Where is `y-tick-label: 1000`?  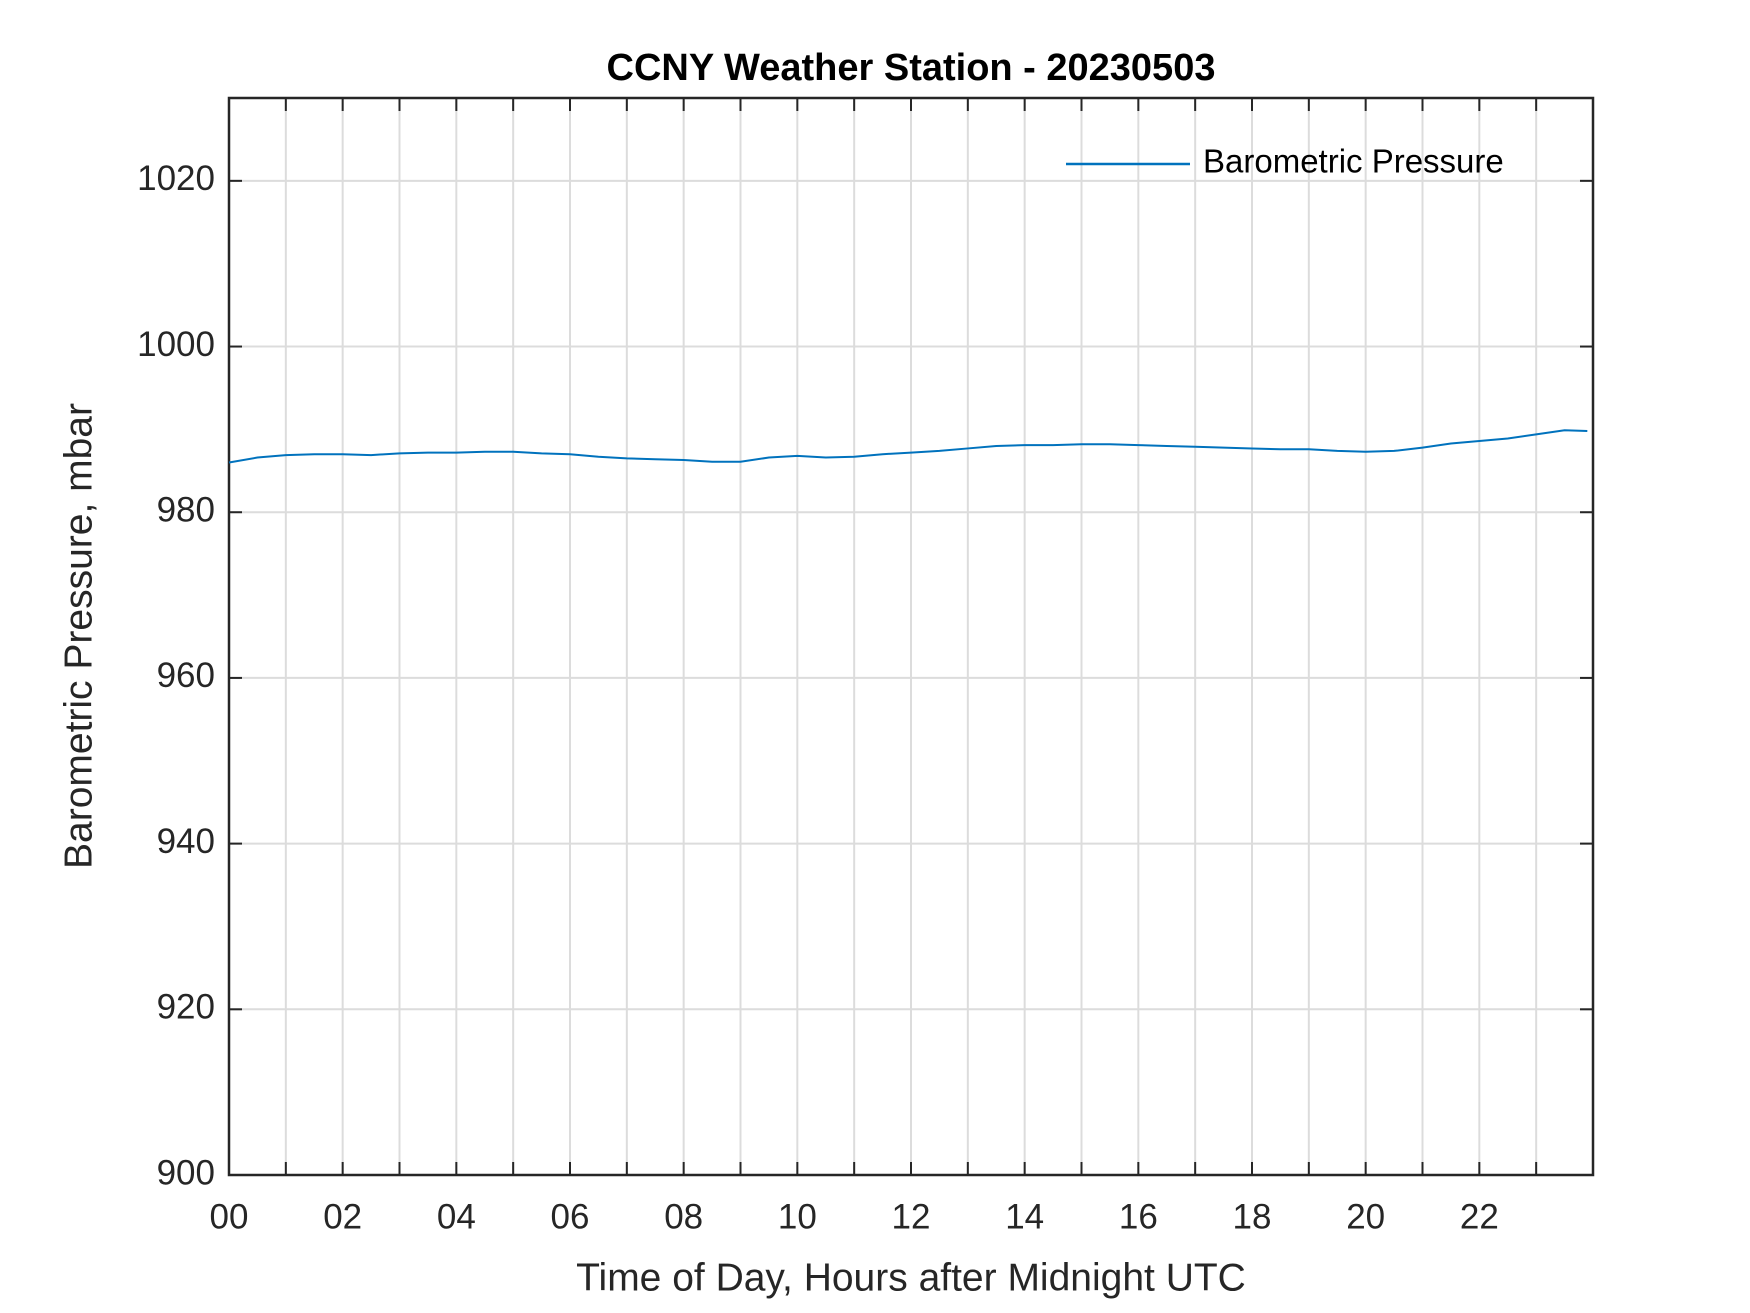 y-tick-label: 1000 is located at coordinates (176, 344).